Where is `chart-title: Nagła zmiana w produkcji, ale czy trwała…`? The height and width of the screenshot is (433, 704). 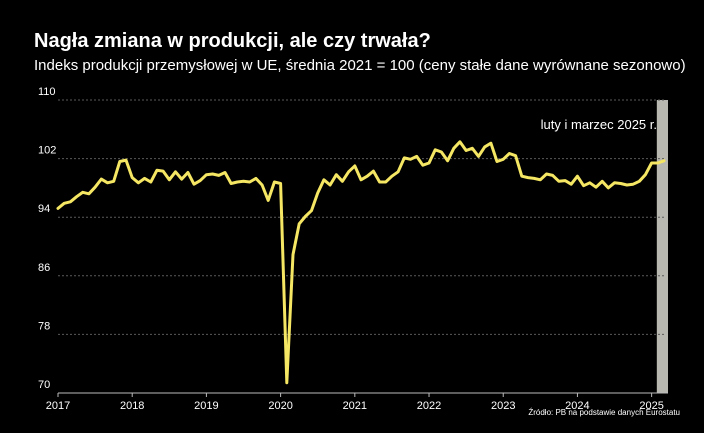 chart-title: Nagła zmiana w produkcji, ale czy trwała… is located at coordinates (232, 41).